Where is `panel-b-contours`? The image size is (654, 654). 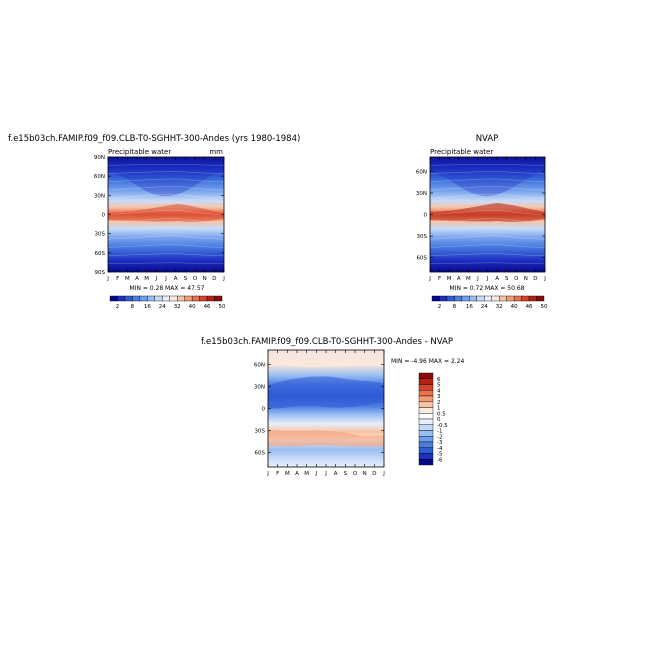 panel-b-contours is located at coordinates (487, 214).